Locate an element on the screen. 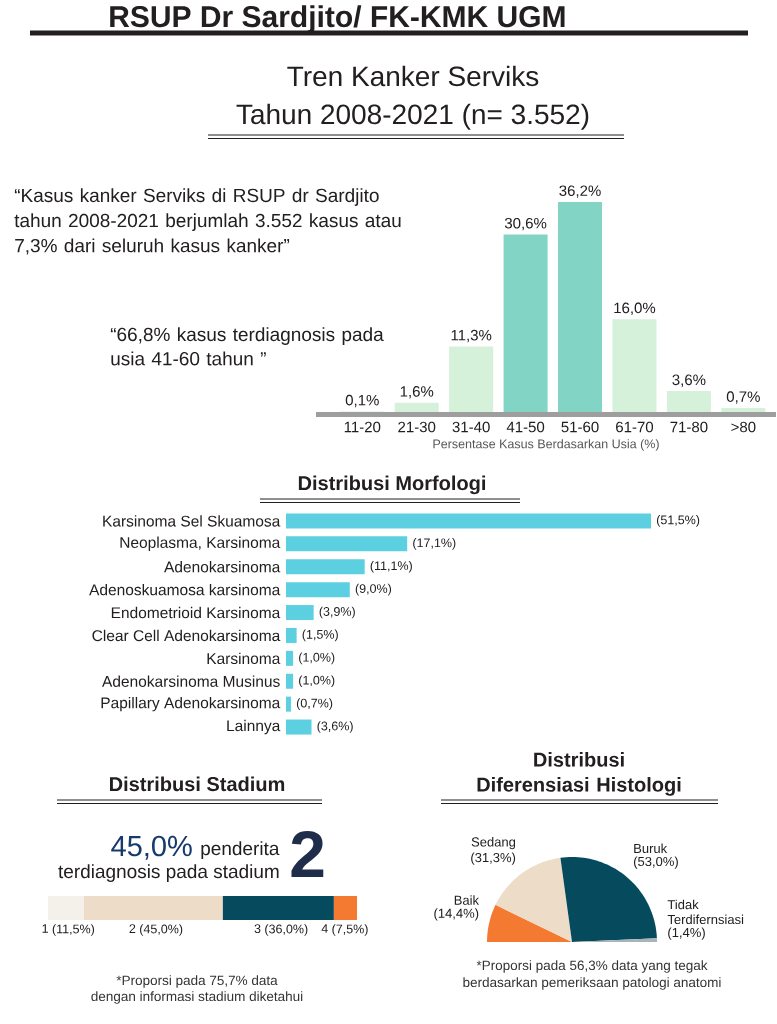 Image resolution: width=777 pixels, height=1024 pixels. data-label: (7,5%) is located at coordinates (350, 930).